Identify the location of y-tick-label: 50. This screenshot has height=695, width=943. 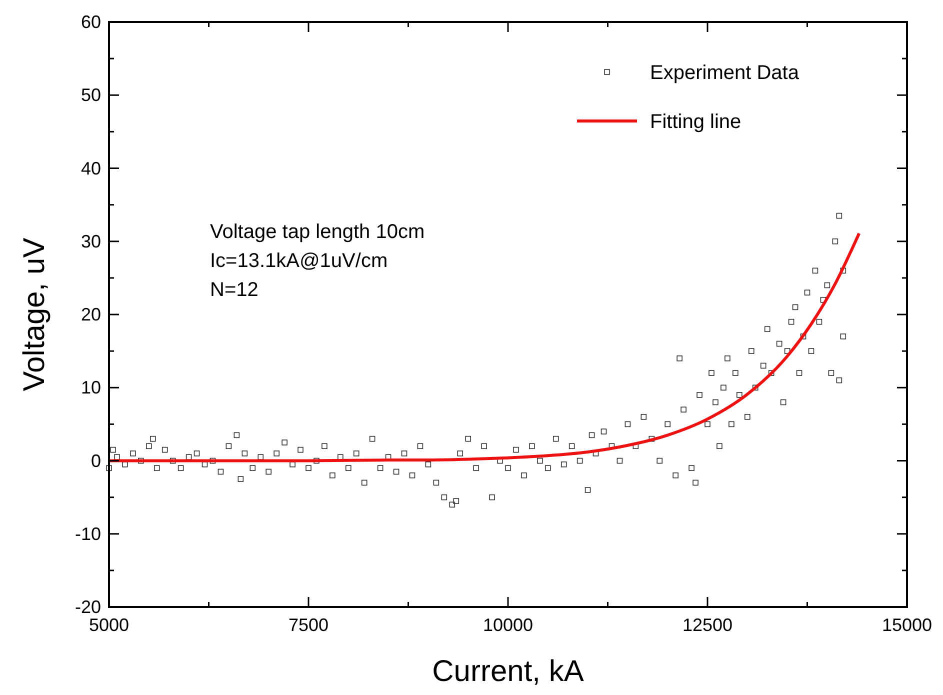
(90, 95).